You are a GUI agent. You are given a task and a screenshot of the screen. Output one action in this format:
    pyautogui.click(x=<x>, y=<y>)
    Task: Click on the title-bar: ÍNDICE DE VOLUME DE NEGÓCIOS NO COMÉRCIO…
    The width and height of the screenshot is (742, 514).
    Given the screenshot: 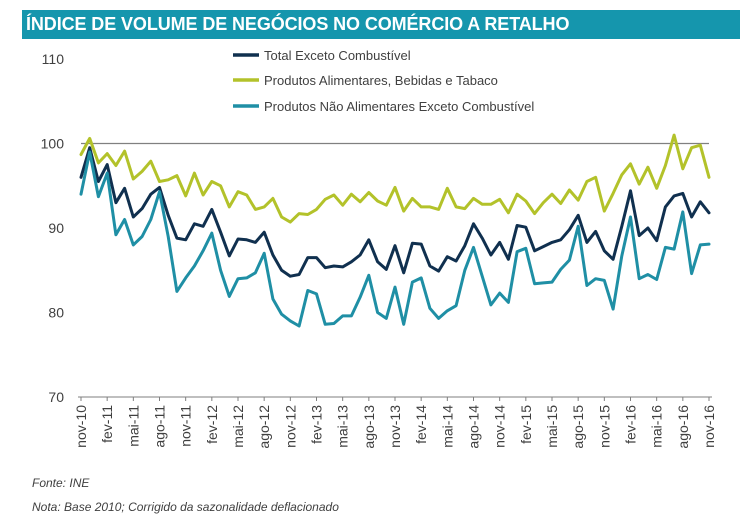 What is the action you would take?
    pyautogui.click(x=381, y=24)
    